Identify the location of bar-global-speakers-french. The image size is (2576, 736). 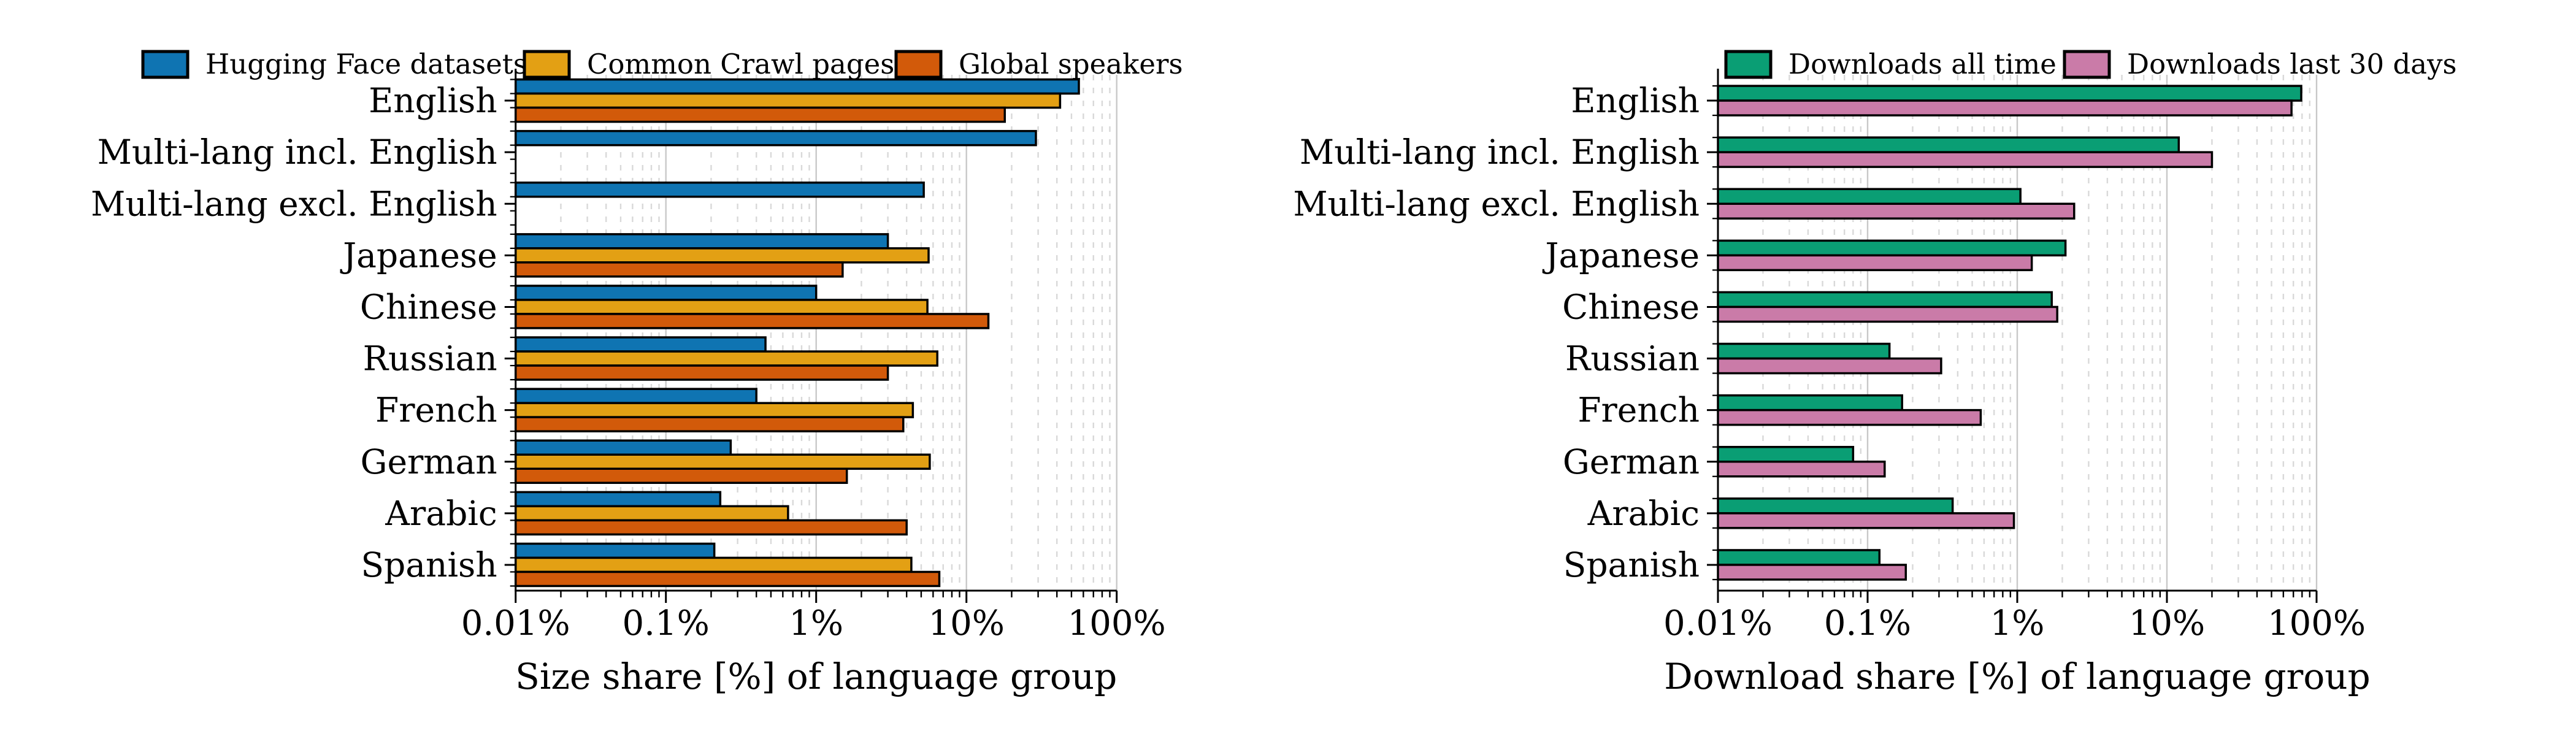
(709, 424).